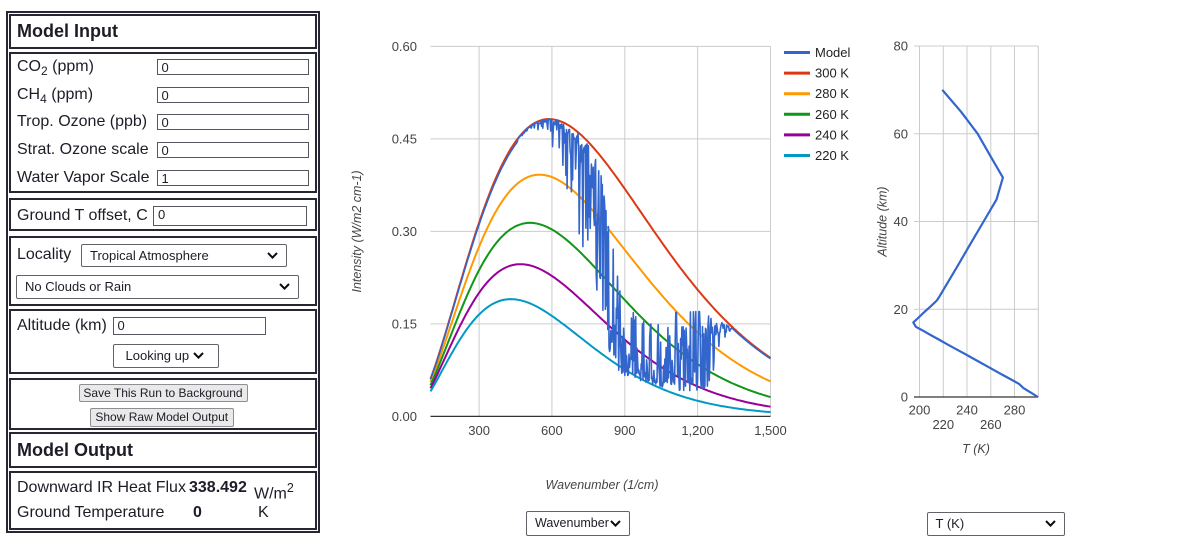 This screenshot has width=1183, height=537. Describe the element at coordinates (976, 449) in the screenshot. I see `svg-text: T (K)` at that location.